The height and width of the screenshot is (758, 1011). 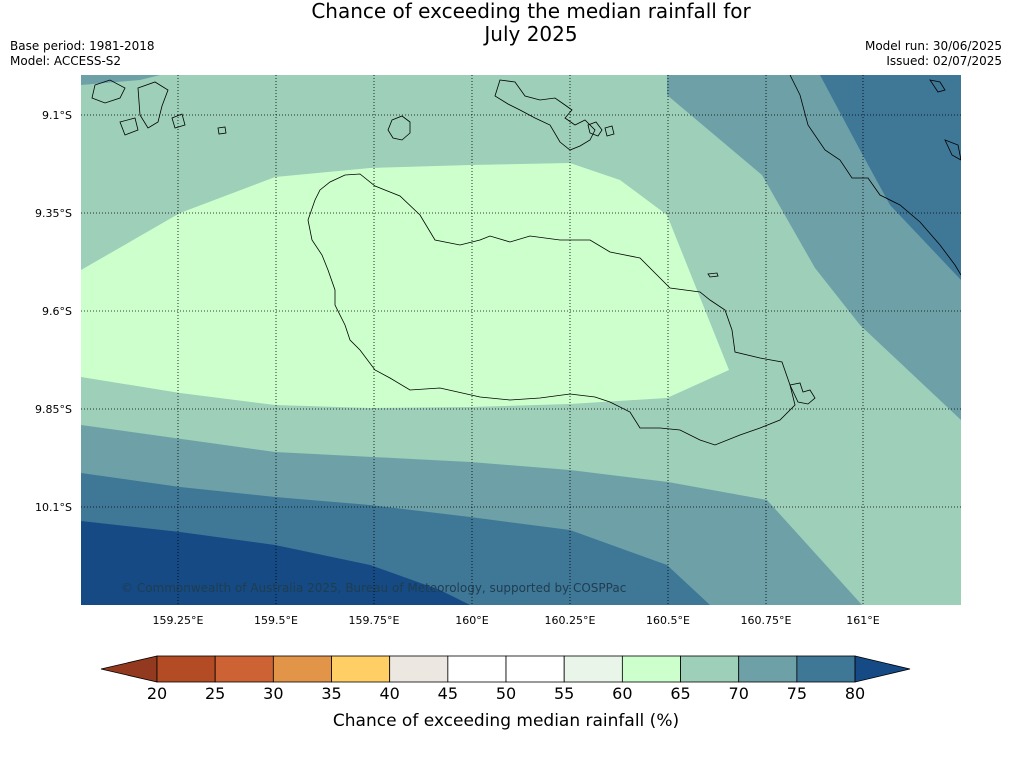 What do you see at coordinates (57, 115) in the screenshot?
I see `lat-label-9-1: 9.1°S` at bounding box center [57, 115].